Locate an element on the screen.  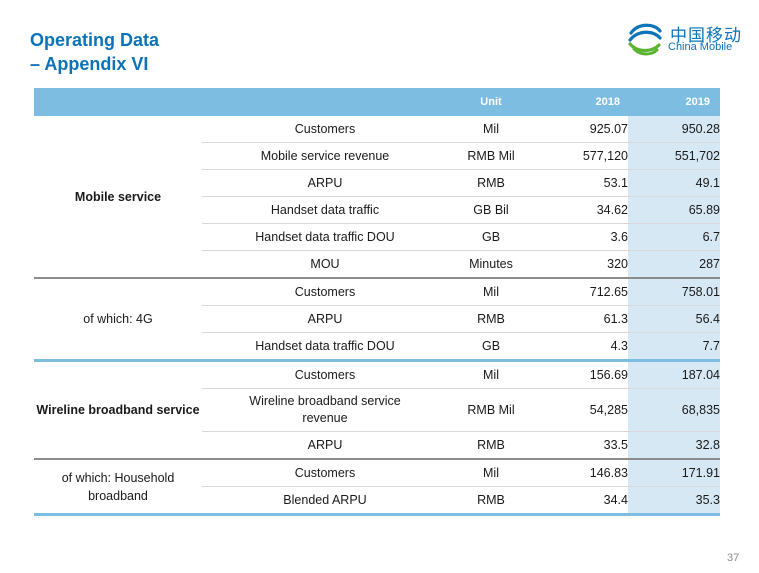
value-2018: 925.07 is located at coordinates (581, 129).